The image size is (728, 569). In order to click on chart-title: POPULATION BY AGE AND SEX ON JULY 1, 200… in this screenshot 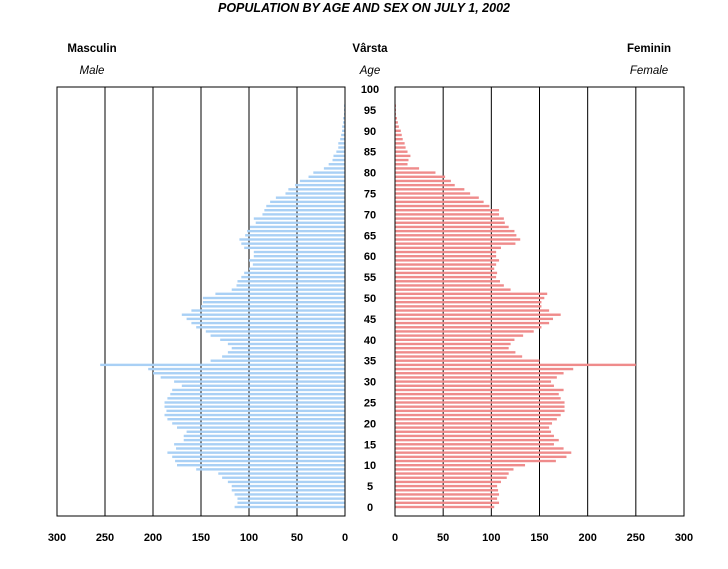, I will do `click(364, 8)`.